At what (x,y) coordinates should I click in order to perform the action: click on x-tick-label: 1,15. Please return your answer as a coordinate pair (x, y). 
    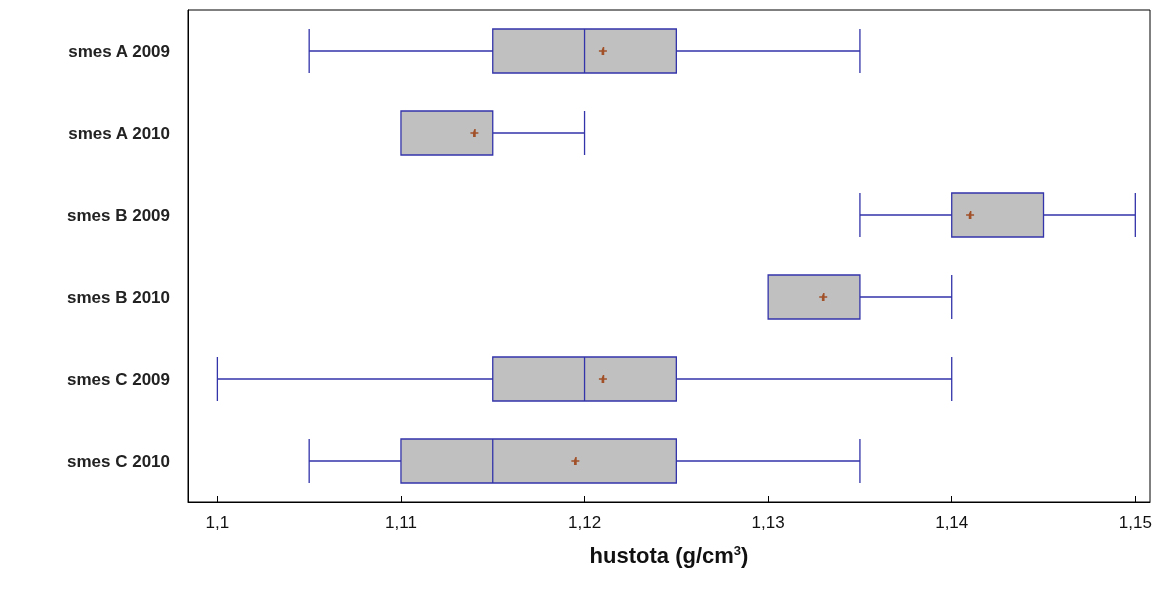
    Looking at the image, I should click on (1135, 522).